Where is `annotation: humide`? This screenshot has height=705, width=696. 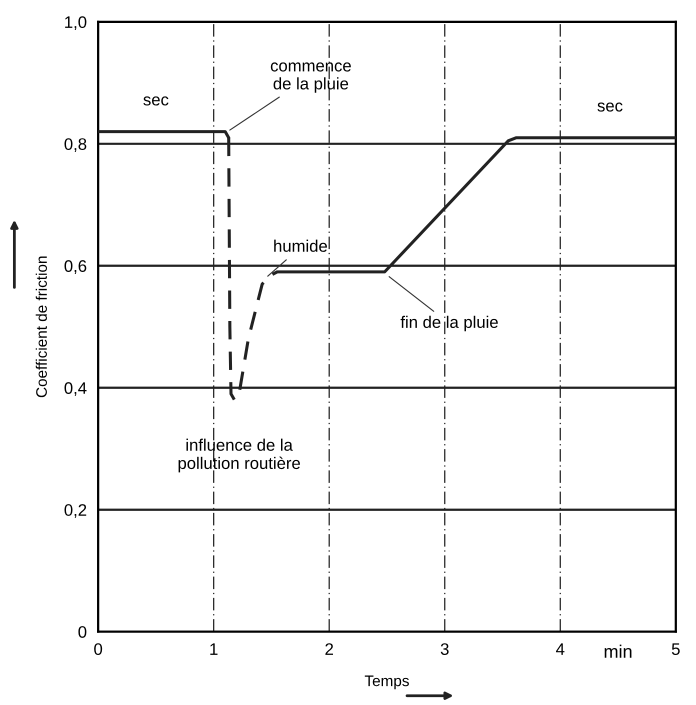
annotation: humide is located at coordinates (300, 246).